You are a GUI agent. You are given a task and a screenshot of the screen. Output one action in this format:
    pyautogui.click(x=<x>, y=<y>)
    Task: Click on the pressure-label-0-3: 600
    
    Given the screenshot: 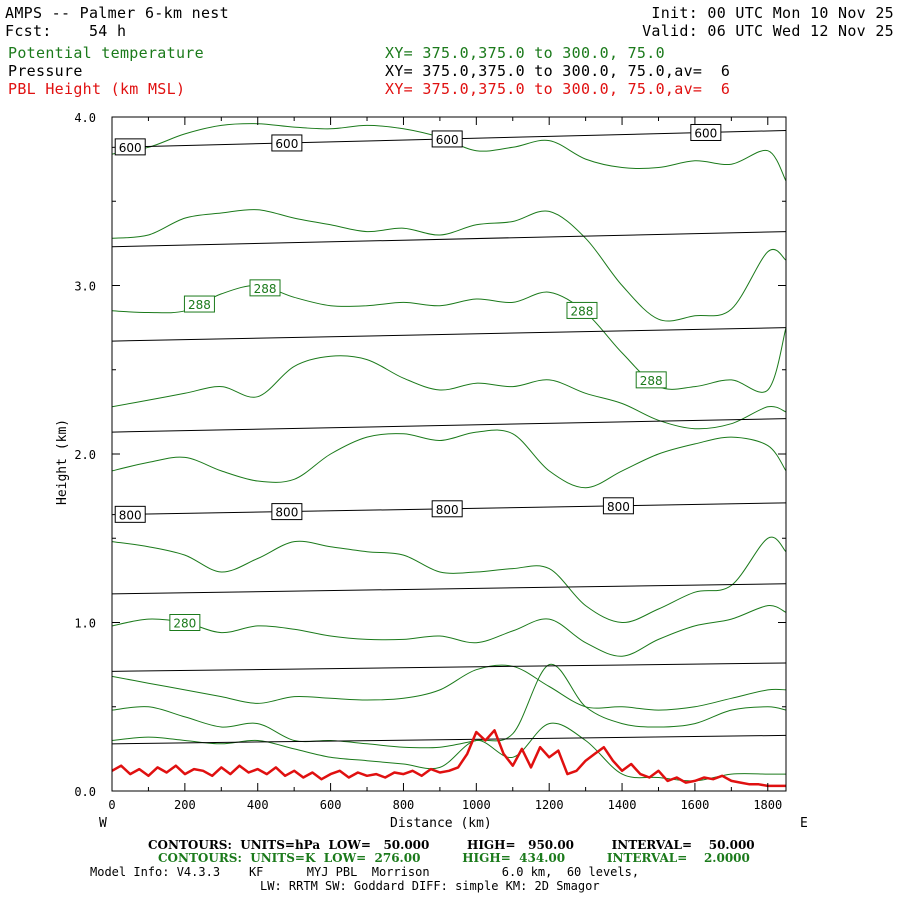 What is the action you would take?
    pyautogui.click(x=705, y=133)
    